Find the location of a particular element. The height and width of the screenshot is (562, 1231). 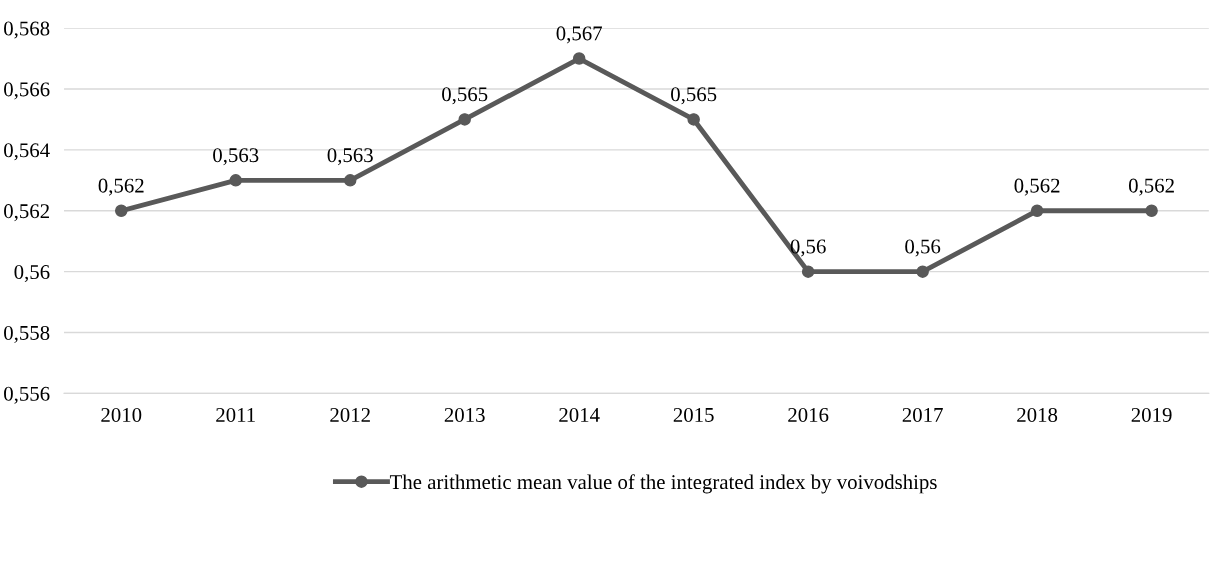

x-tick-label: 2014 is located at coordinates (579, 414).